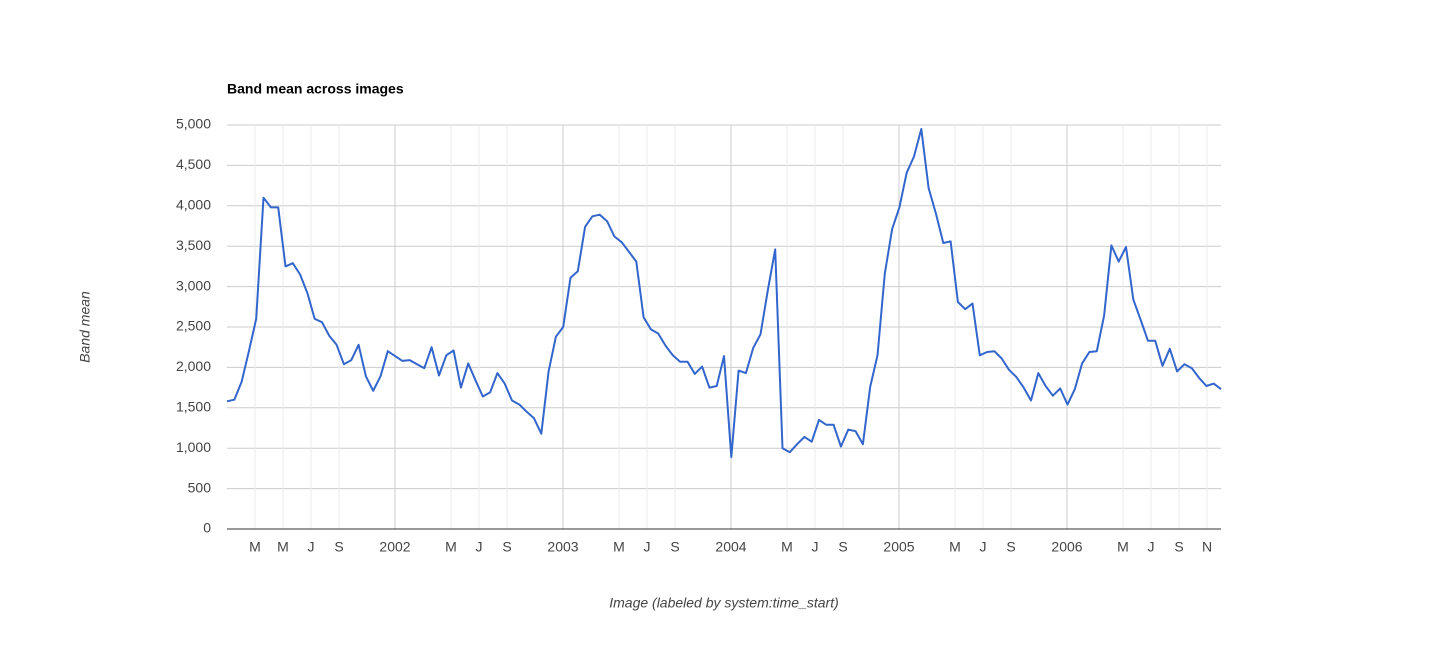 The height and width of the screenshot is (655, 1448). I want to click on y-tick-label: 1,000, so click(193, 447).